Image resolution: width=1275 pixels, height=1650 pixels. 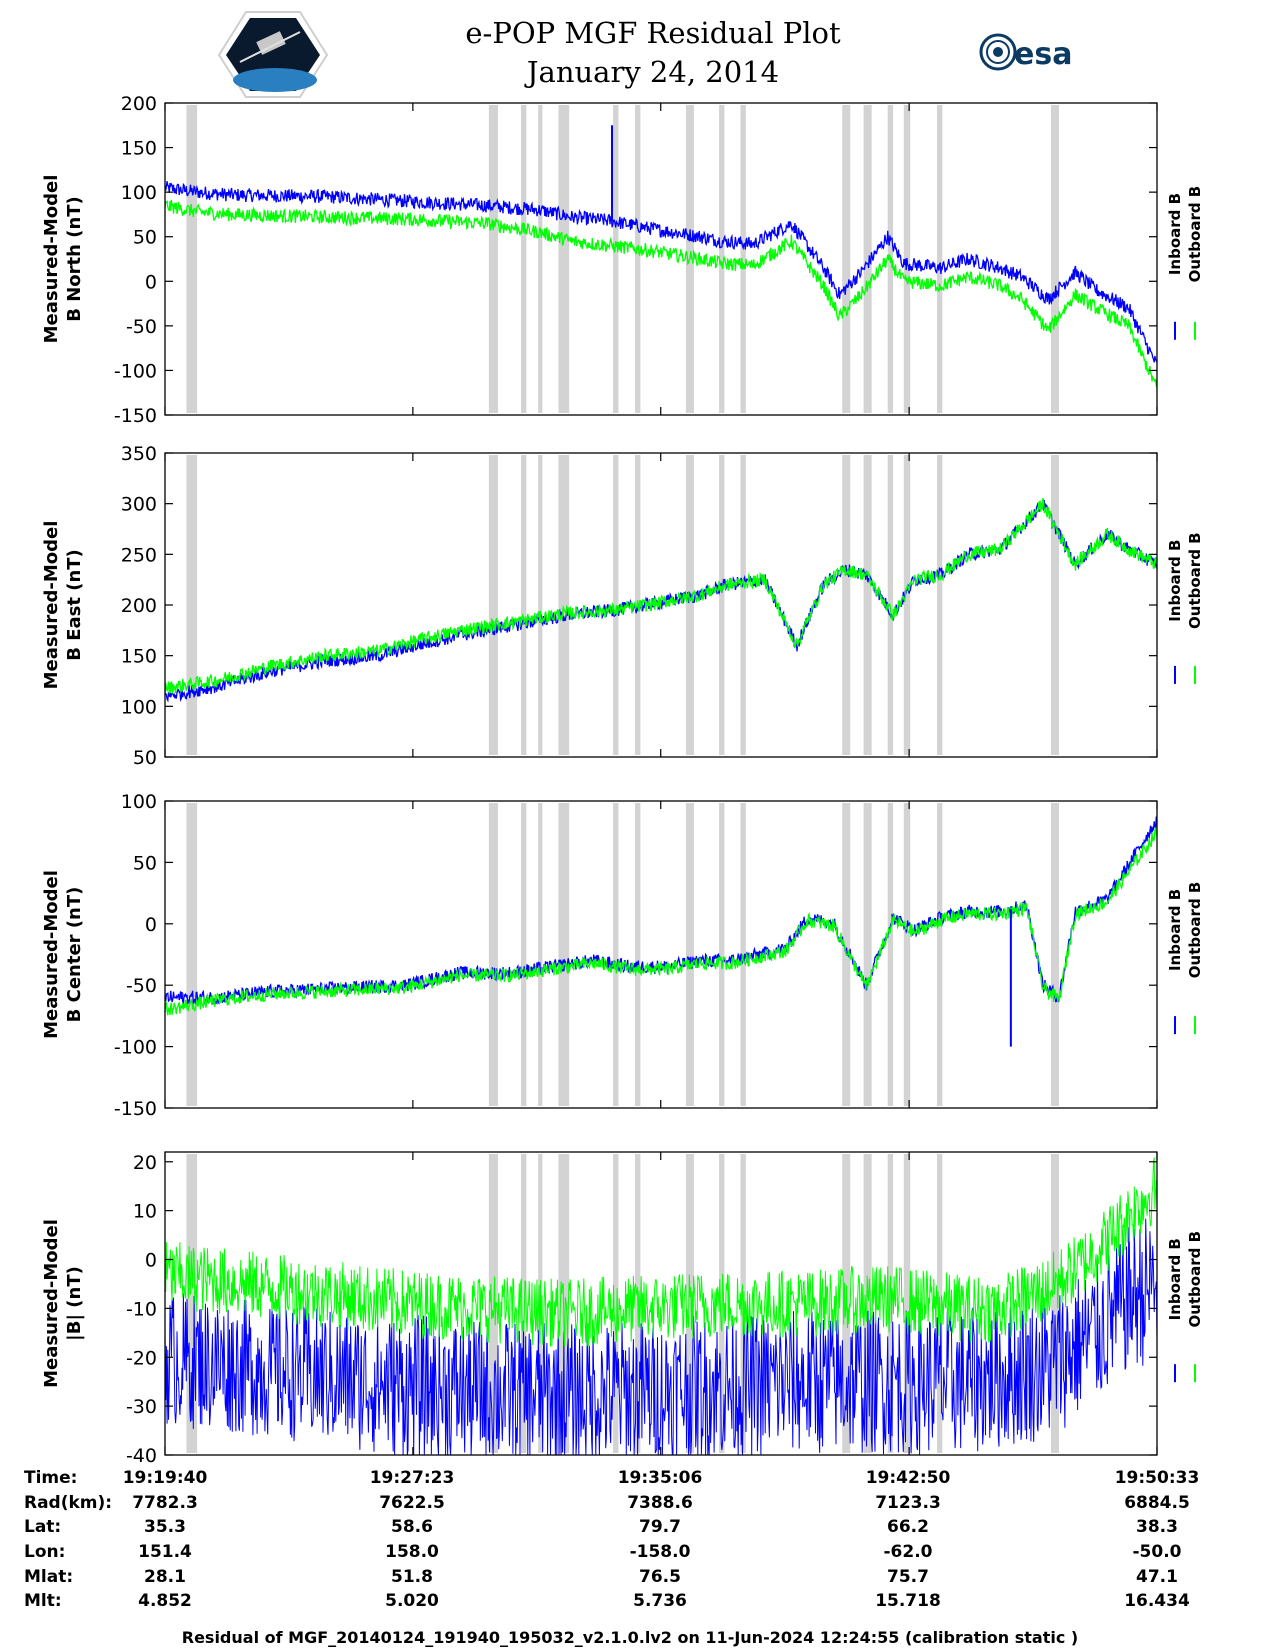 What do you see at coordinates (145, 1163) in the screenshot?
I see `y-tick-label: 20` at bounding box center [145, 1163].